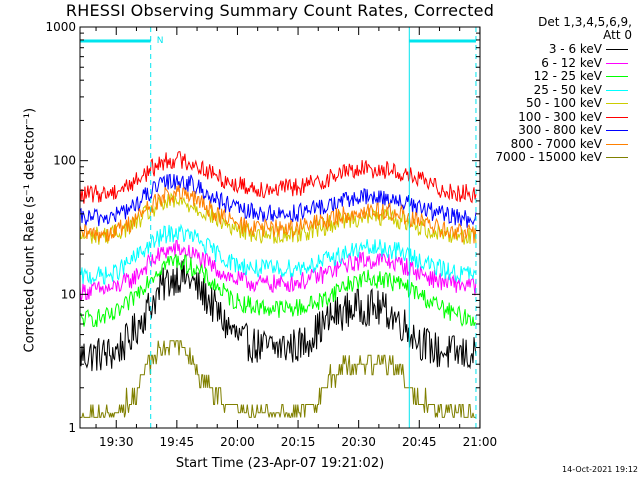 The height and width of the screenshot is (480, 640). I want to click on legend-item: 7000 - 15000 keV, so click(559, 157).